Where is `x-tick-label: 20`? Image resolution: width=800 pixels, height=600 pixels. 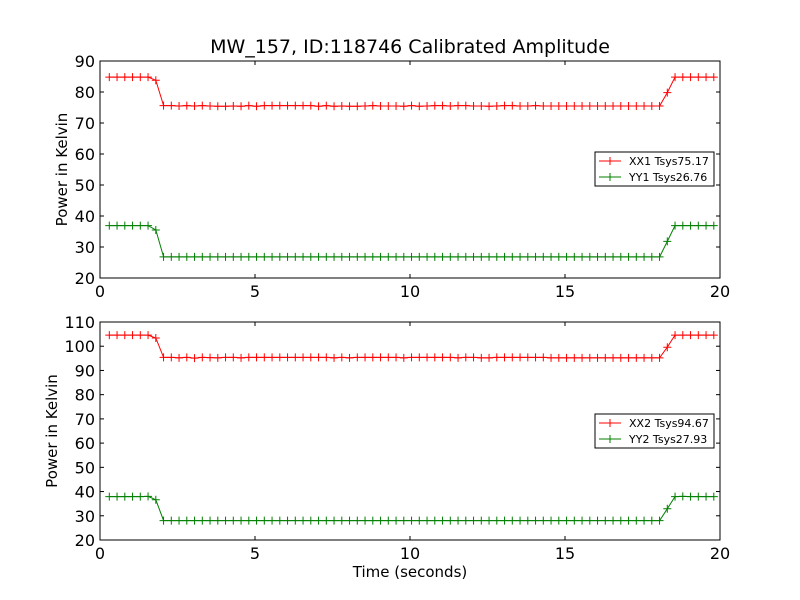
x-tick-label: 20 is located at coordinates (720, 291).